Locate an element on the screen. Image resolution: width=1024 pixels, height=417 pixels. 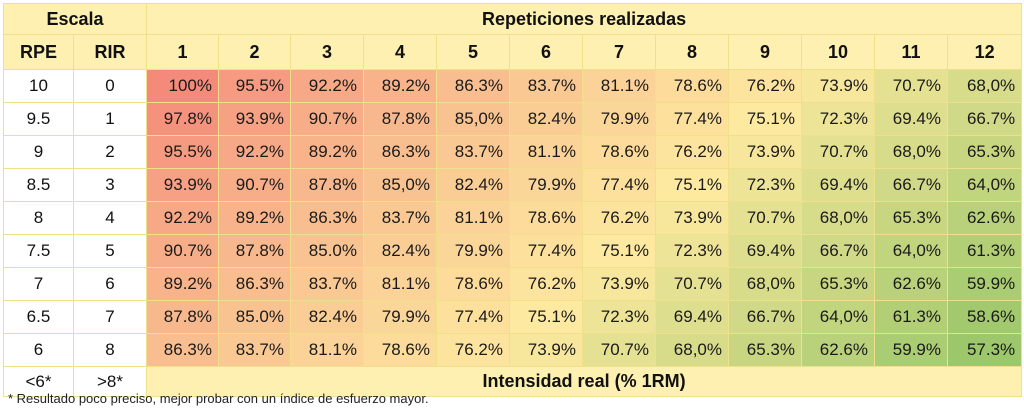
rpe-value: 7.5 is located at coordinates (38, 251).